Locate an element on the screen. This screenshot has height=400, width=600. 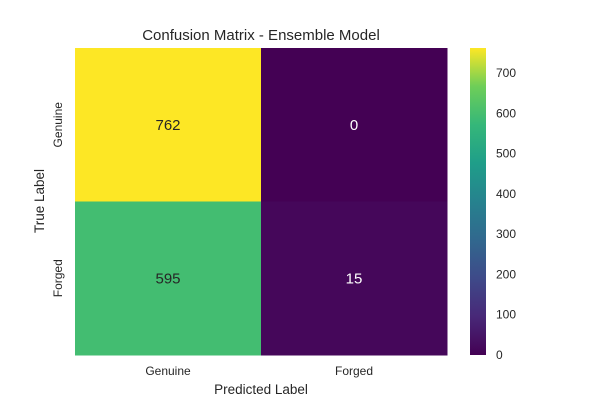
y-axis-ticks: Genuine Forged is located at coordinates (58, 200).